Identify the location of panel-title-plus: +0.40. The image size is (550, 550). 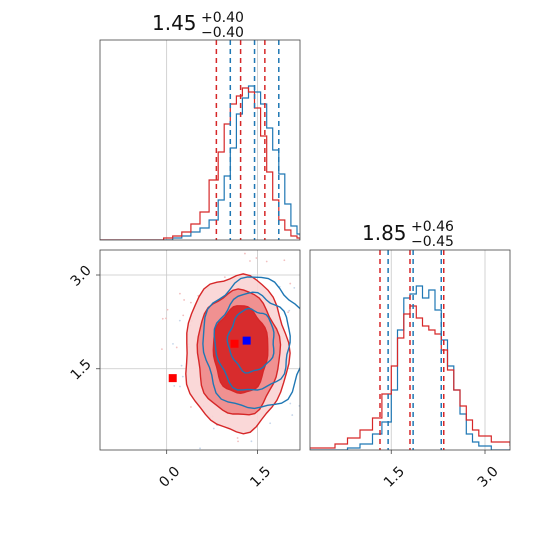
(222, 18).